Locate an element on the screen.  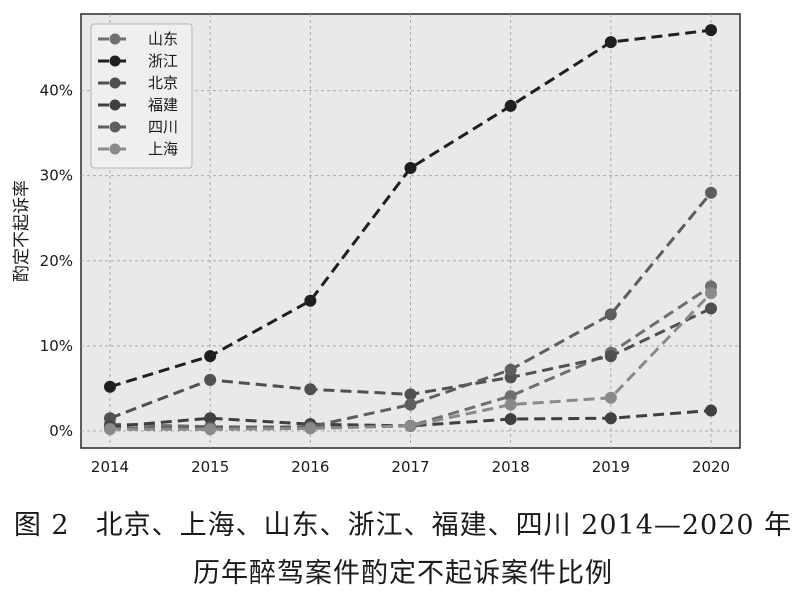
legend-label: 浙江 is located at coordinates (163, 61).